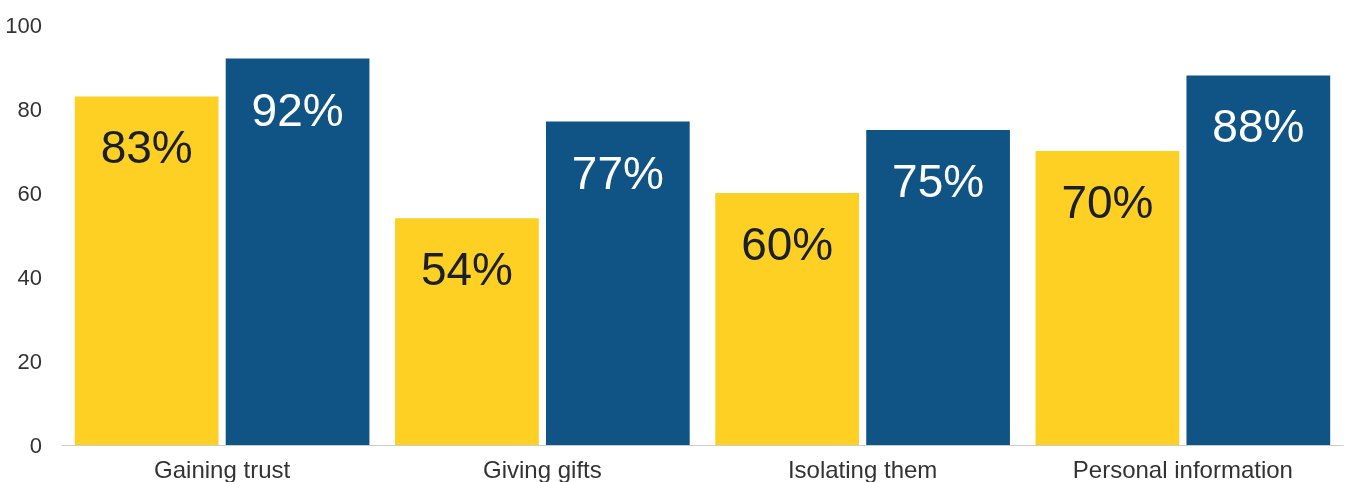 This screenshot has width=1348, height=482. What do you see at coordinates (297, 109) in the screenshot?
I see `data-label: 92%` at bounding box center [297, 109].